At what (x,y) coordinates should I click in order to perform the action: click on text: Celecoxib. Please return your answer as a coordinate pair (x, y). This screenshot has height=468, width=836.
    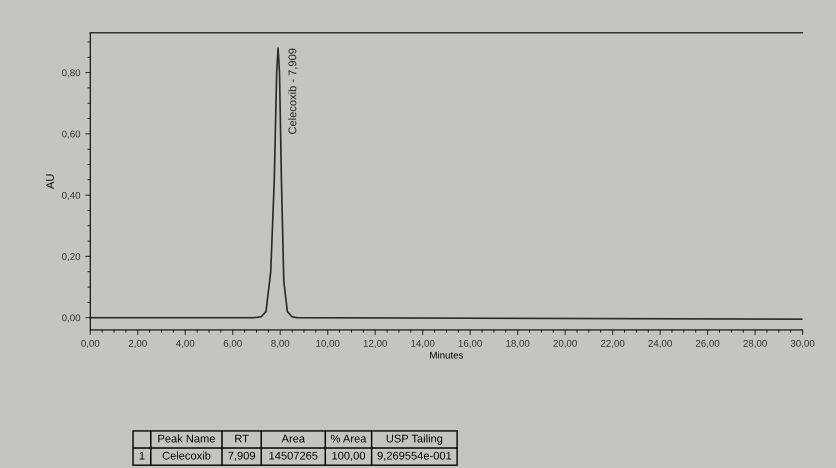
    Looking at the image, I should click on (186, 455).